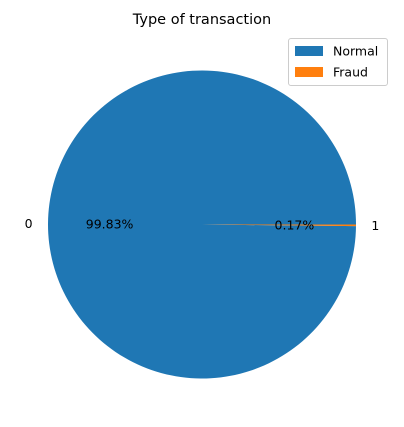 Image resolution: width=404 pixels, height=427 pixels. What do you see at coordinates (350, 72) in the screenshot?
I see `legend-label-fraud: Fraud` at bounding box center [350, 72].